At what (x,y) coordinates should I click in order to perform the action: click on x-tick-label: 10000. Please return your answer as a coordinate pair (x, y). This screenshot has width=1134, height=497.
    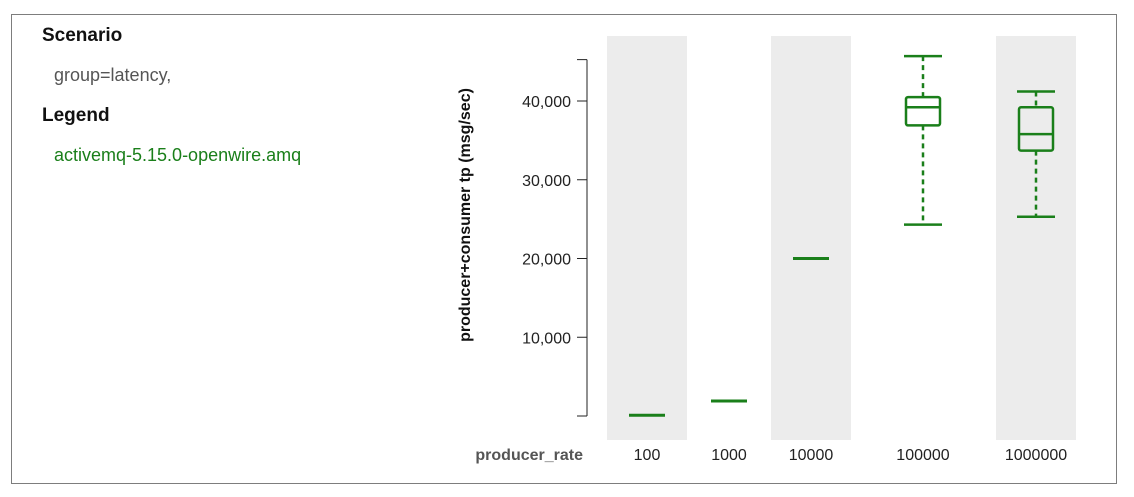
    Looking at the image, I should click on (811, 455).